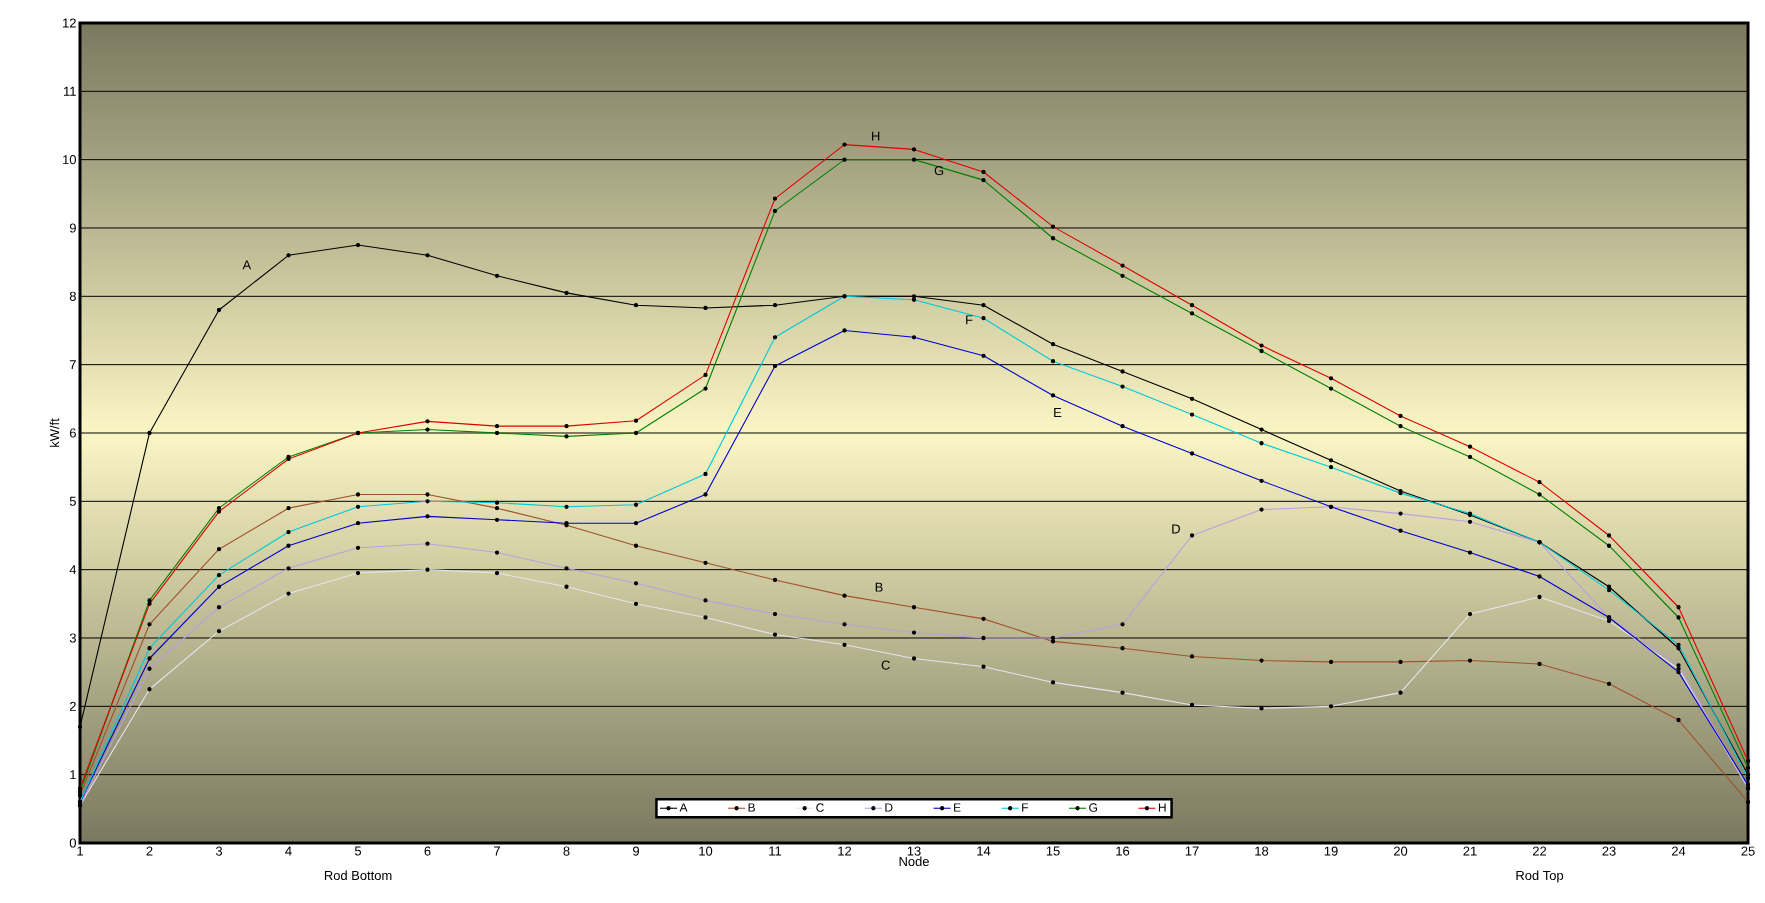  What do you see at coordinates (1262, 851) in the screenshot?
I see `x-tick-label: 18` at bounding box center [1262, 851].